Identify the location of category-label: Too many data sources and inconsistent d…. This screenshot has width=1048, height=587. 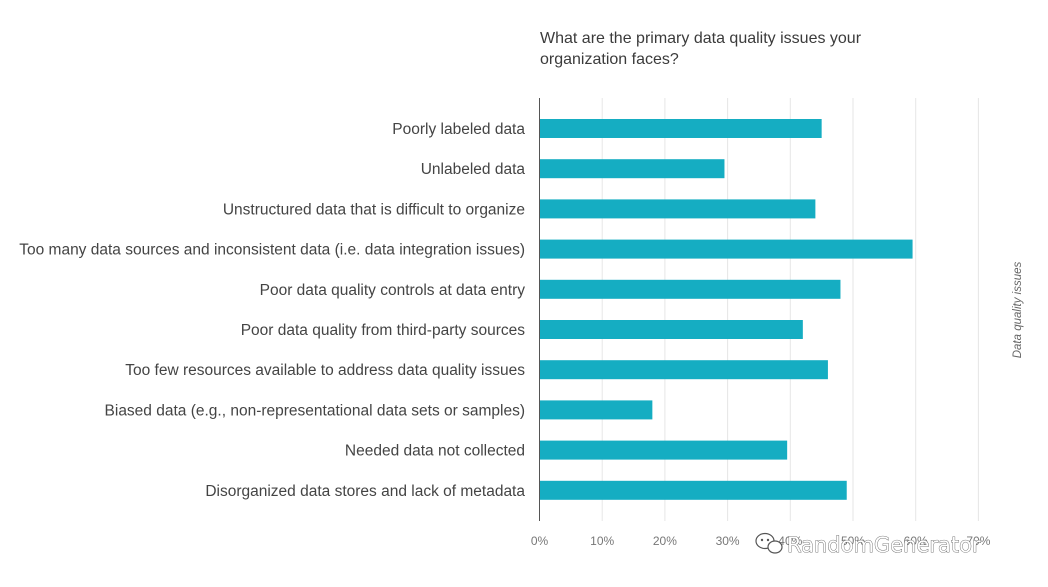
(272, 250).